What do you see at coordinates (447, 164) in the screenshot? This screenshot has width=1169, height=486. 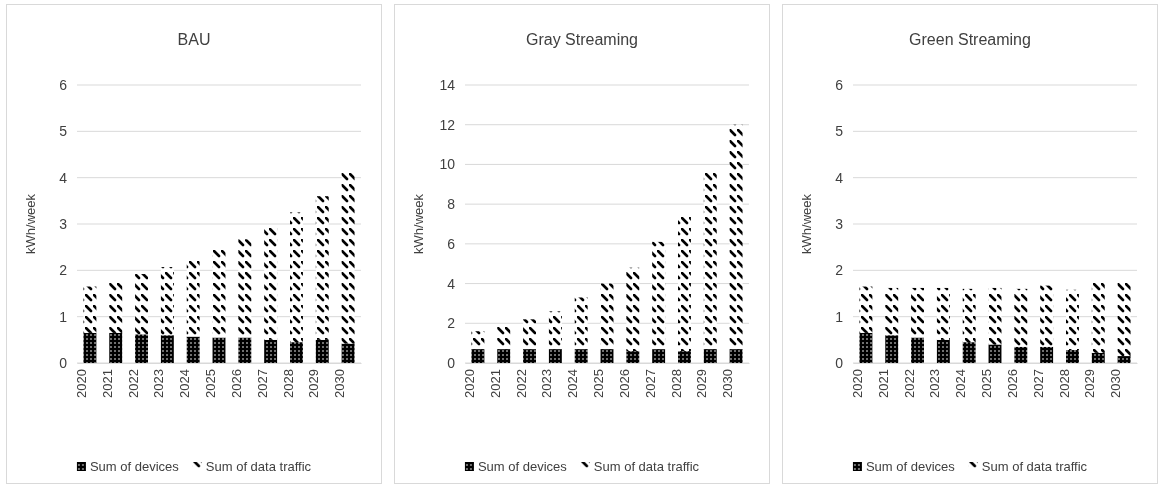 I see `y-tick-label: 10` at bounding box center [447, 164].